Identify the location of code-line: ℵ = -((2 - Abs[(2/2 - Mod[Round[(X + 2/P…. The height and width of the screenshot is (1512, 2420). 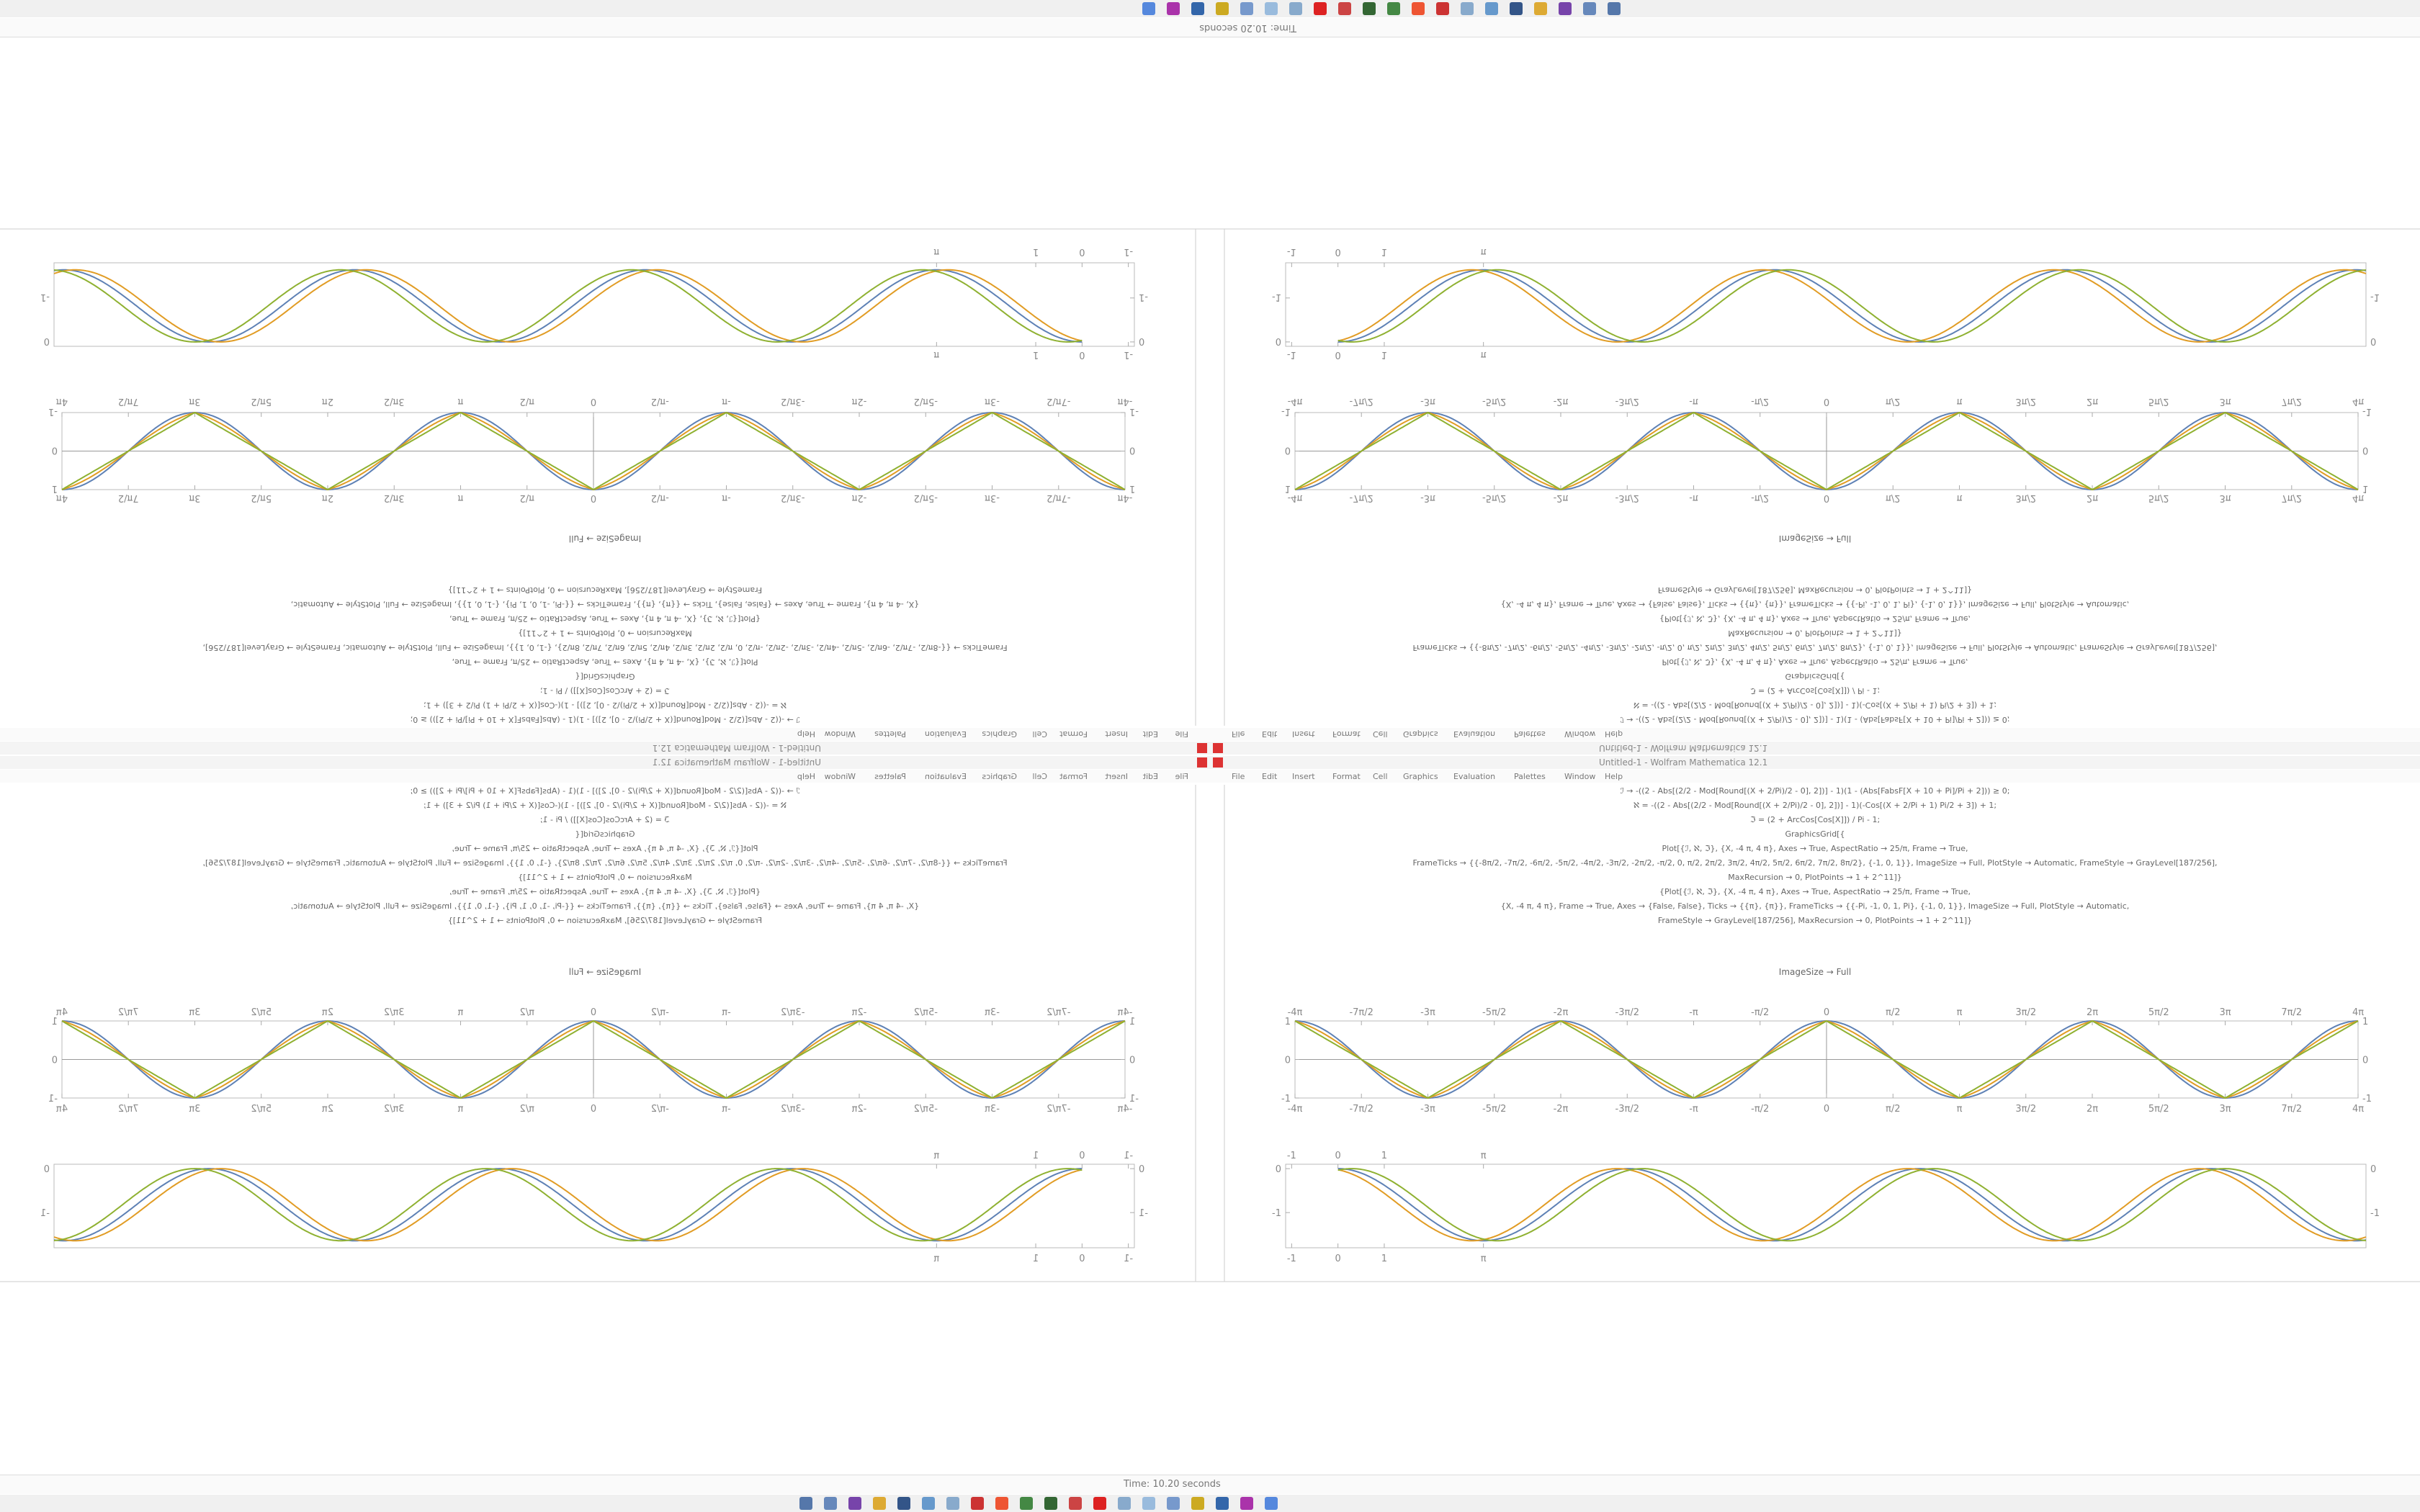
(1815, 705).